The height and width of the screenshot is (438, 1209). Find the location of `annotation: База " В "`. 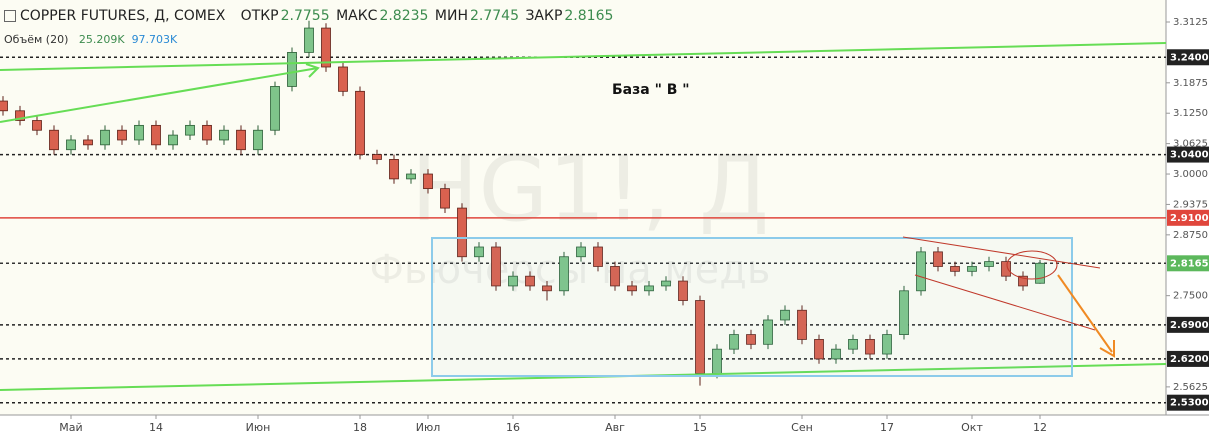

annotation: База " В " is located at coordinates (651, 90).